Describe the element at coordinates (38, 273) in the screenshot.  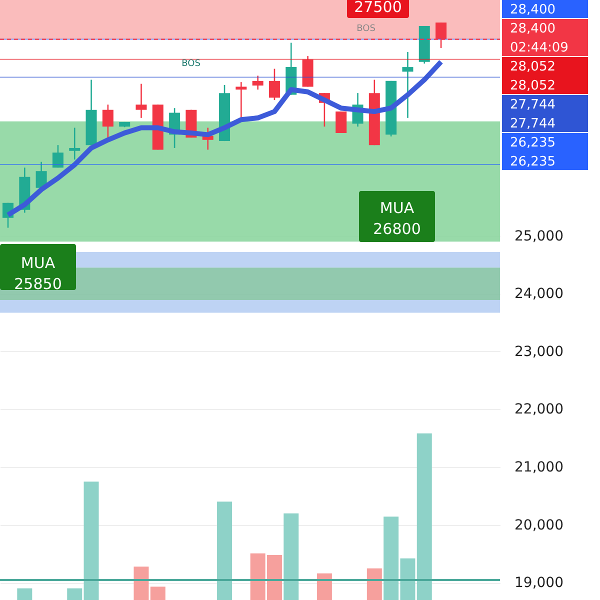
I see `annotation: MUA 25850` at that location.